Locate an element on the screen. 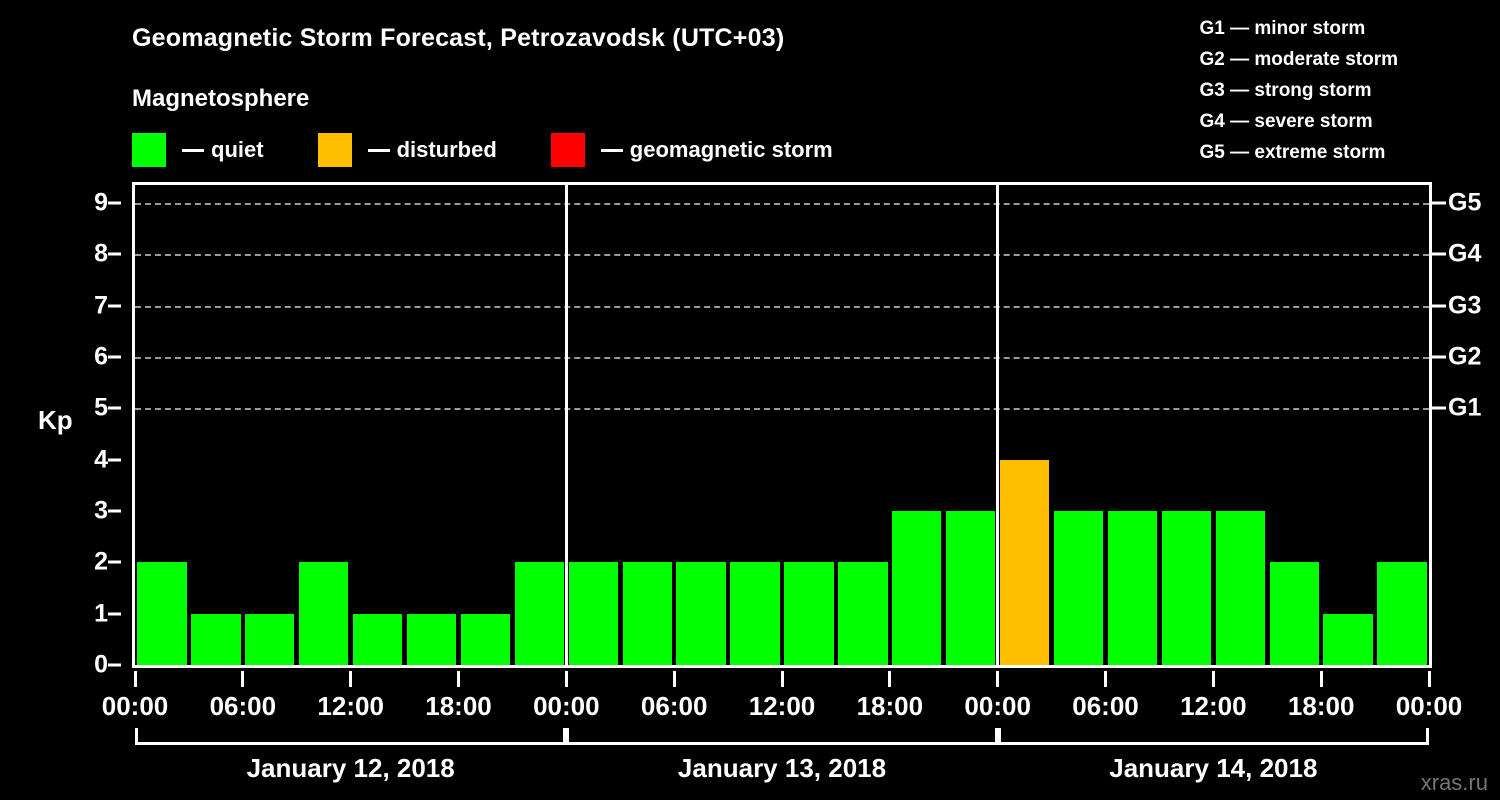 Image resolution: width=1500 pixels, height=800 pixels. x-tick-label-3: 18:00 is located at coordinates (458, 706).